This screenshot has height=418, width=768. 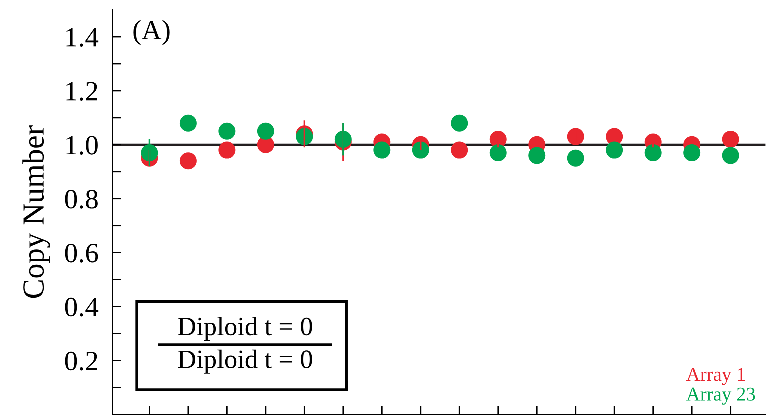 I want to click on y-tick-label: 1.4, so click(x=82, y=38).